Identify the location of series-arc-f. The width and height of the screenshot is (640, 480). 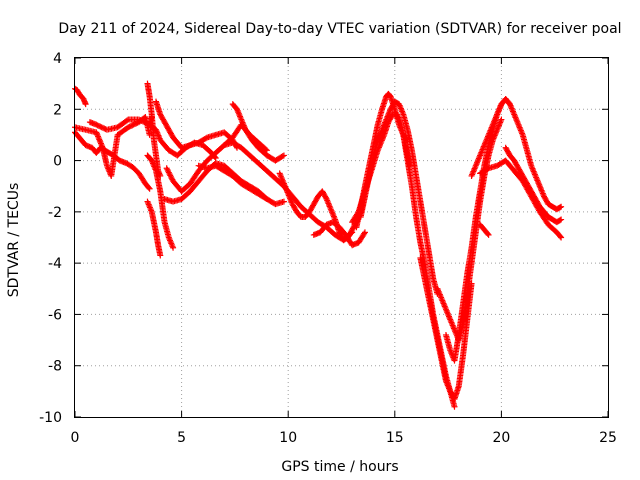
(154, 228).